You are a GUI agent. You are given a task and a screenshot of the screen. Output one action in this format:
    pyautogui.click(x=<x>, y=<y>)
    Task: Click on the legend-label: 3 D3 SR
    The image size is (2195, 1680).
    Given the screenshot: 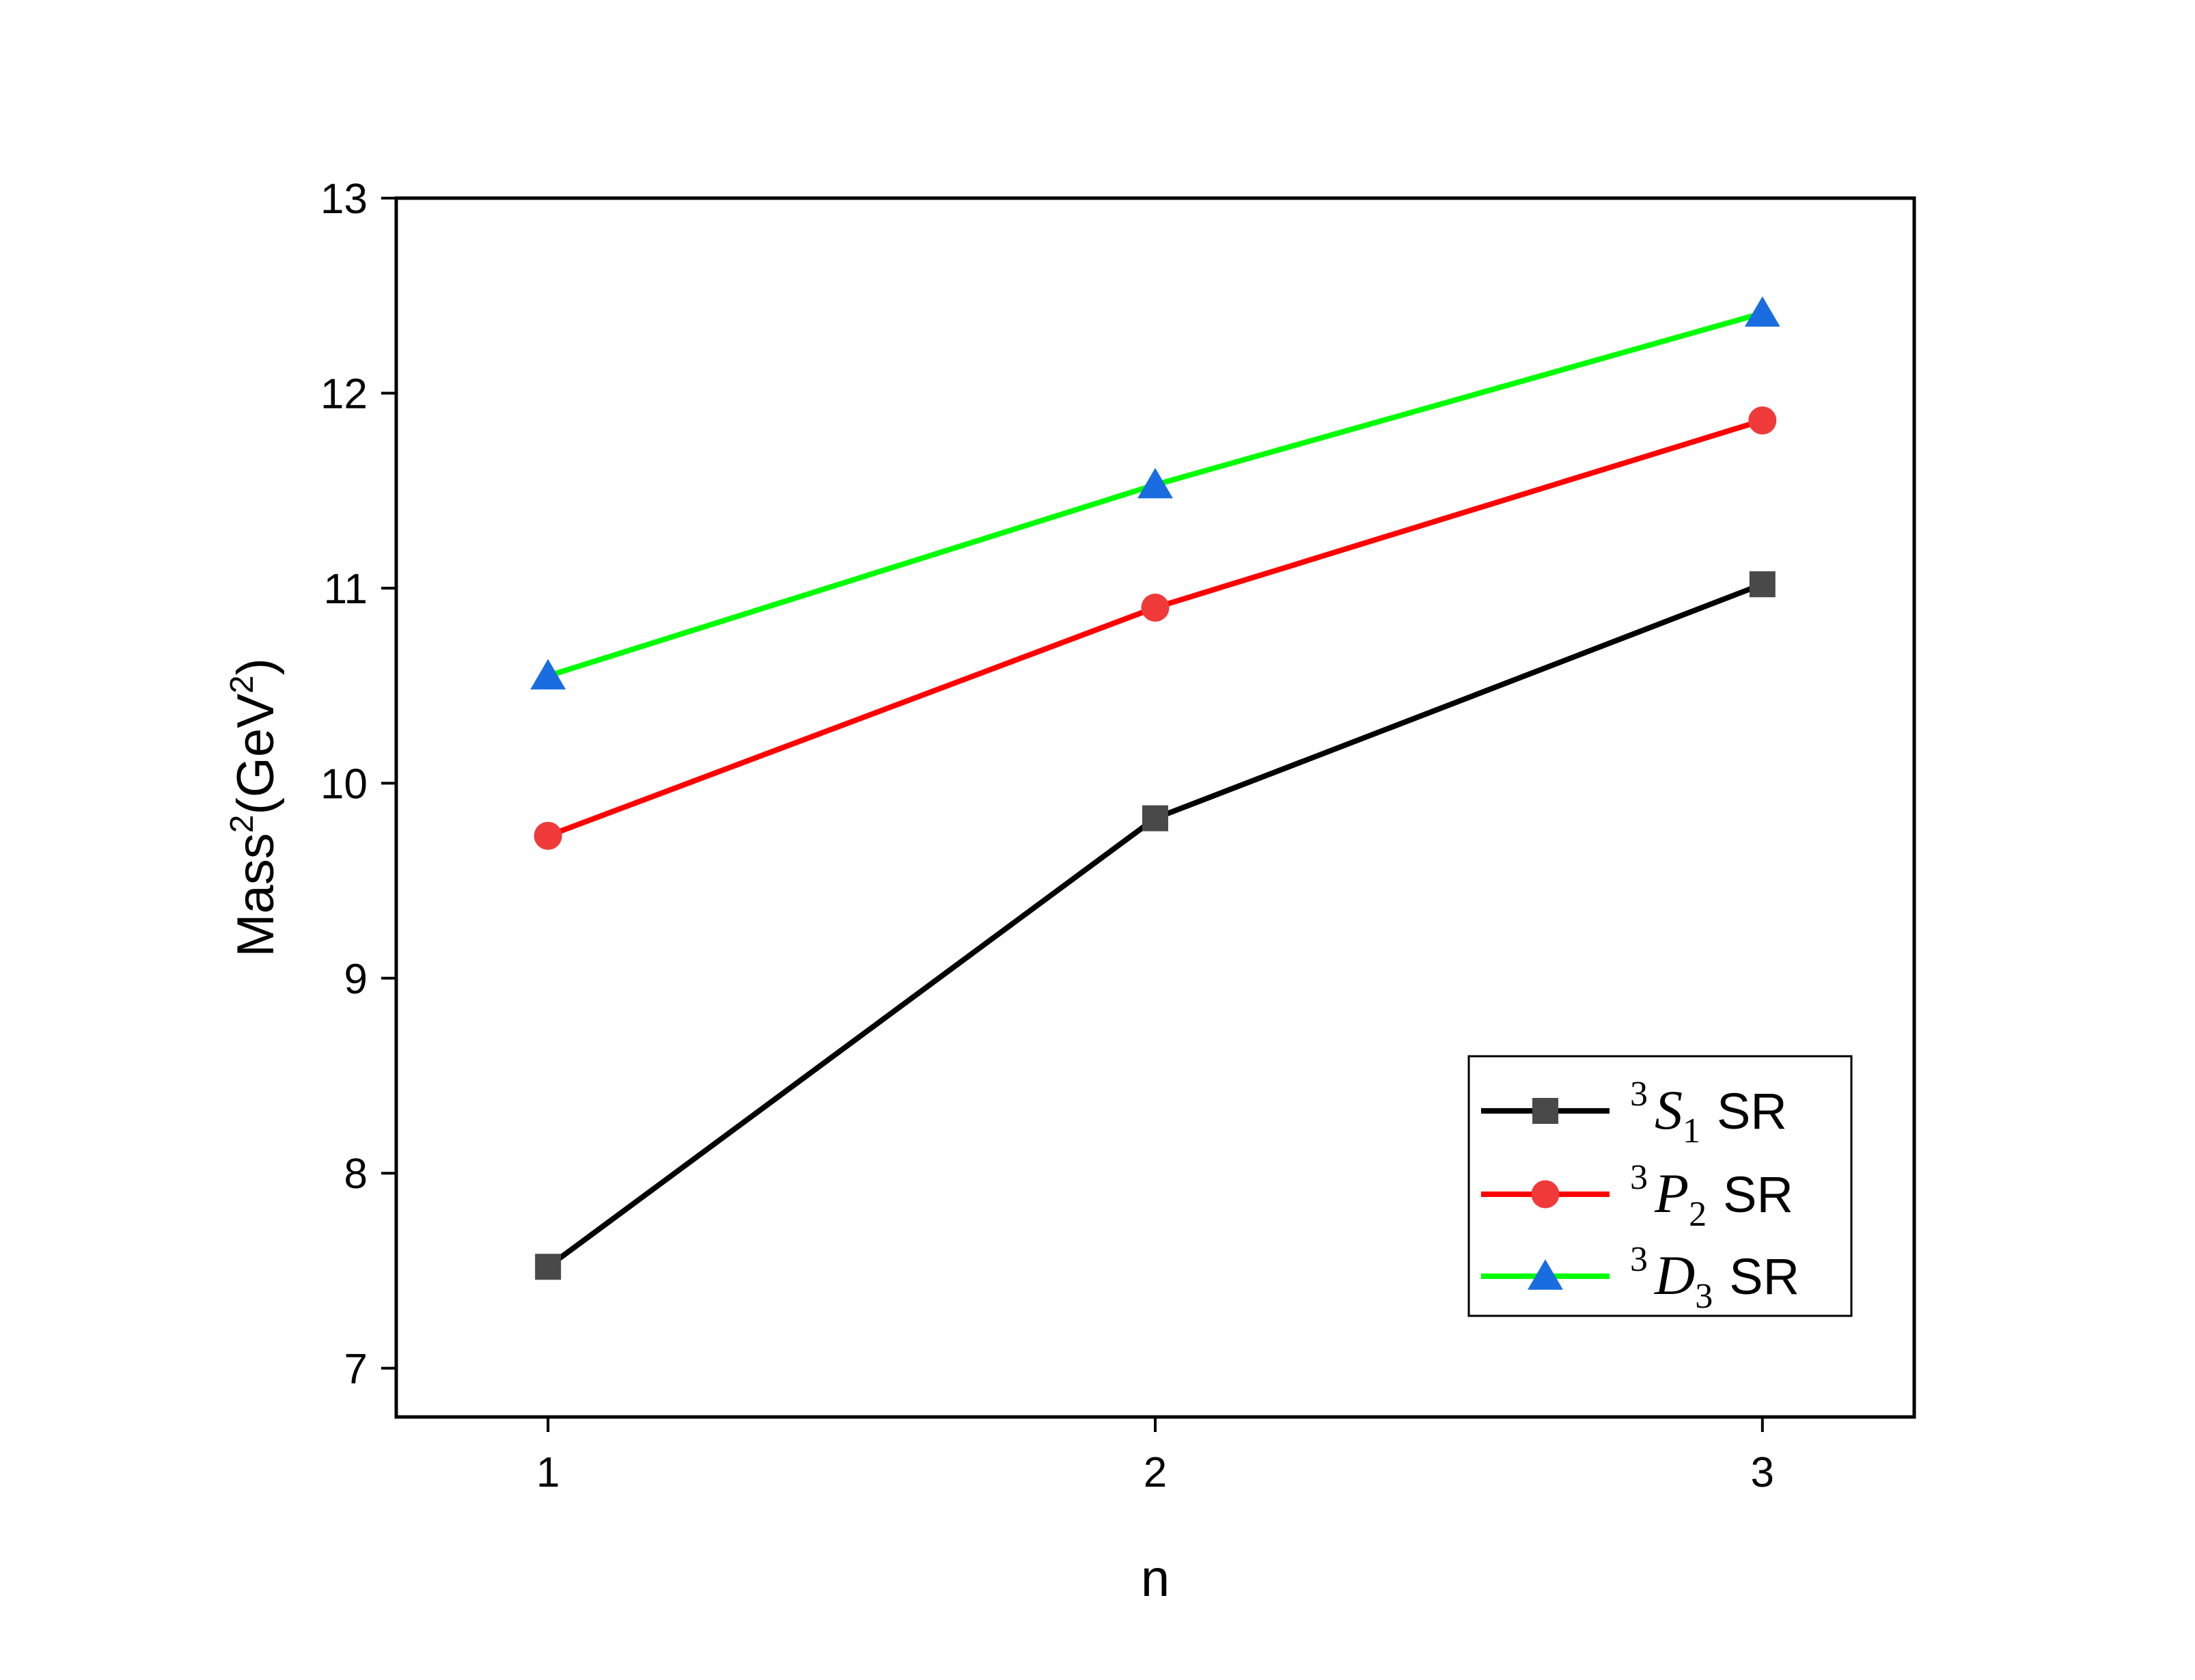 What is the action you would take?
    pyautogui.click(x=1714, y=1278)
    